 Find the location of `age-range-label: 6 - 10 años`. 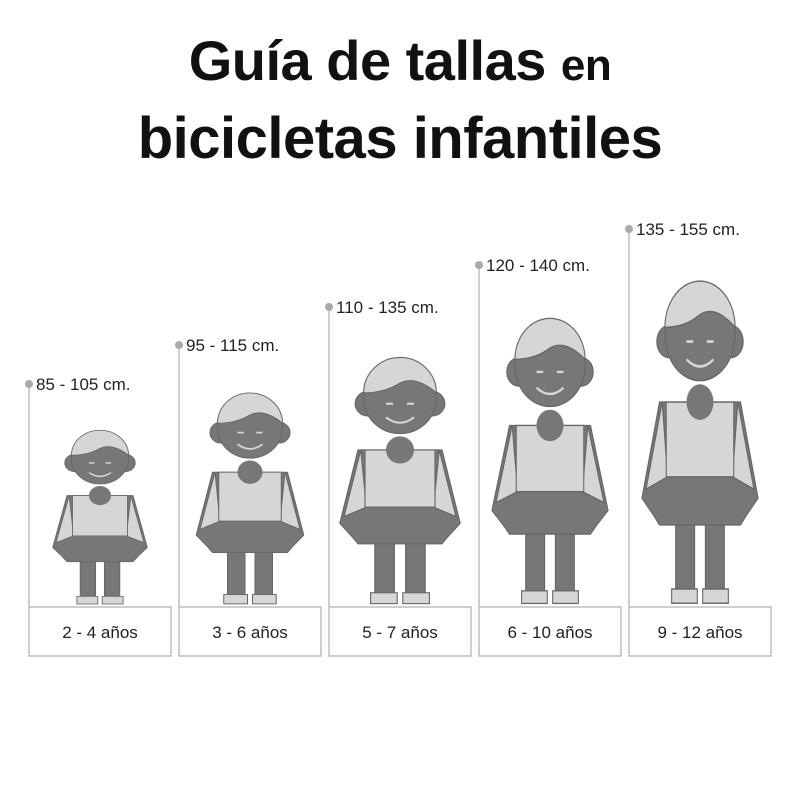

age-range-label: 6 - 10 años is located at coordinates (549, 632).